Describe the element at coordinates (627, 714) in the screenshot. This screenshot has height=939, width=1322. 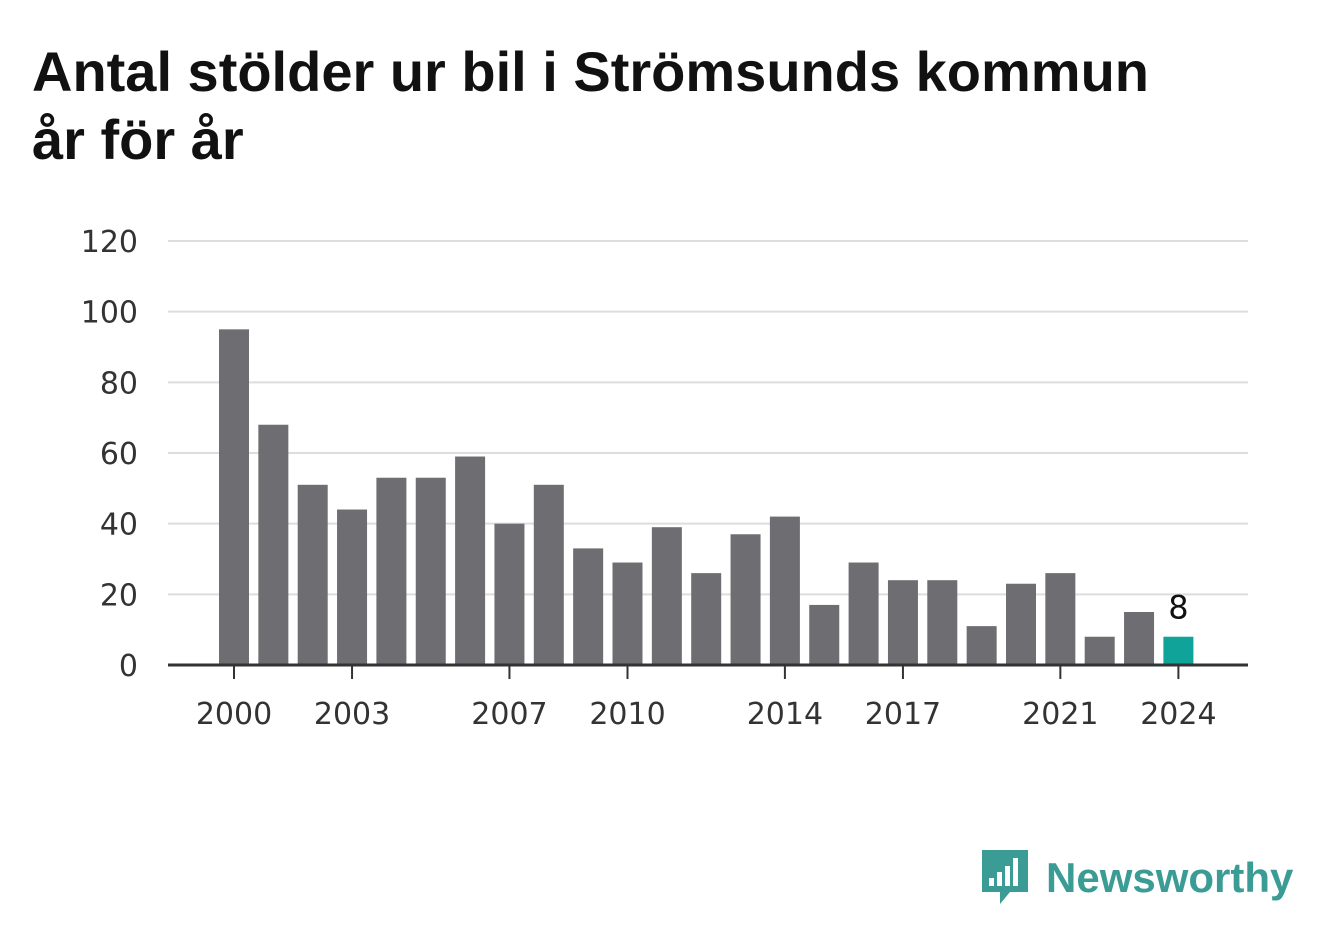
I see `x-tick-label: 2010` at that location.